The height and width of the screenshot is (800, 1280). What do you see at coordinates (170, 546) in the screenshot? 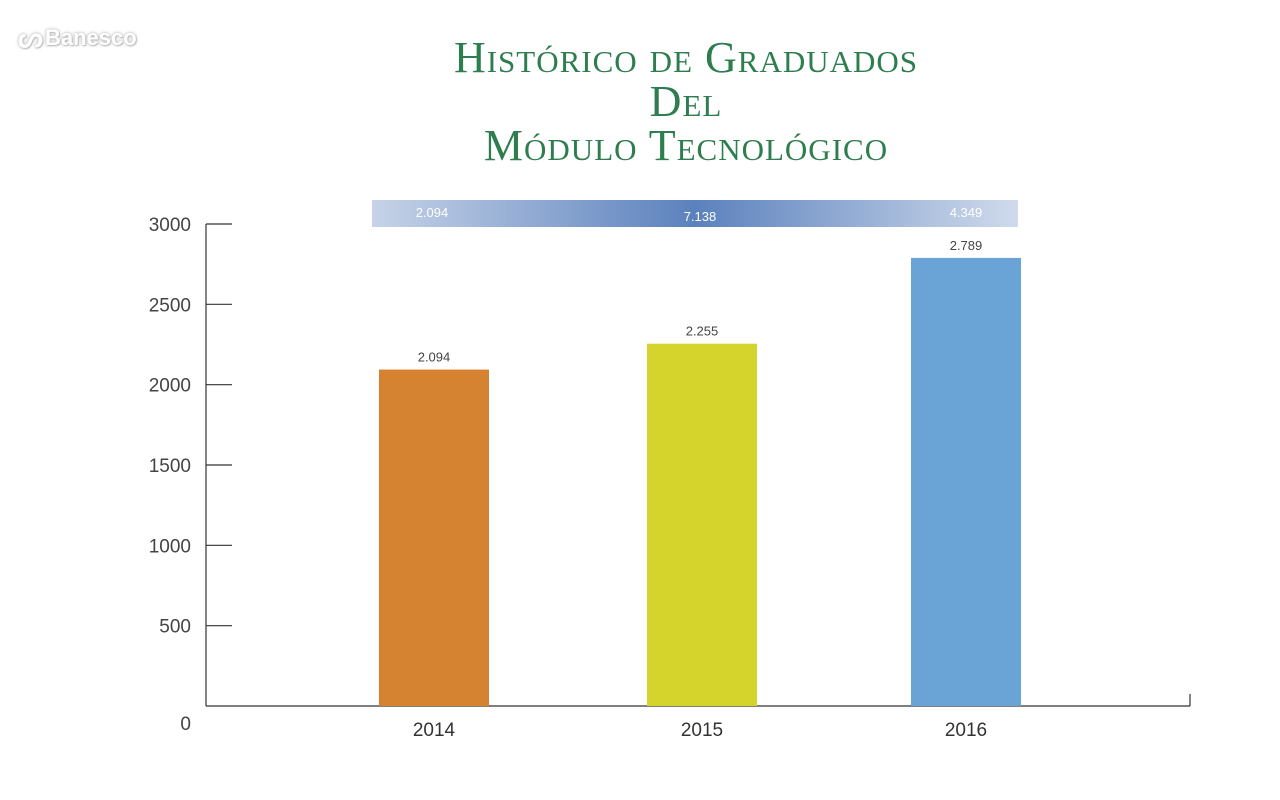
I see `y-tick-label: 1000` at bounding box center [170, 546].